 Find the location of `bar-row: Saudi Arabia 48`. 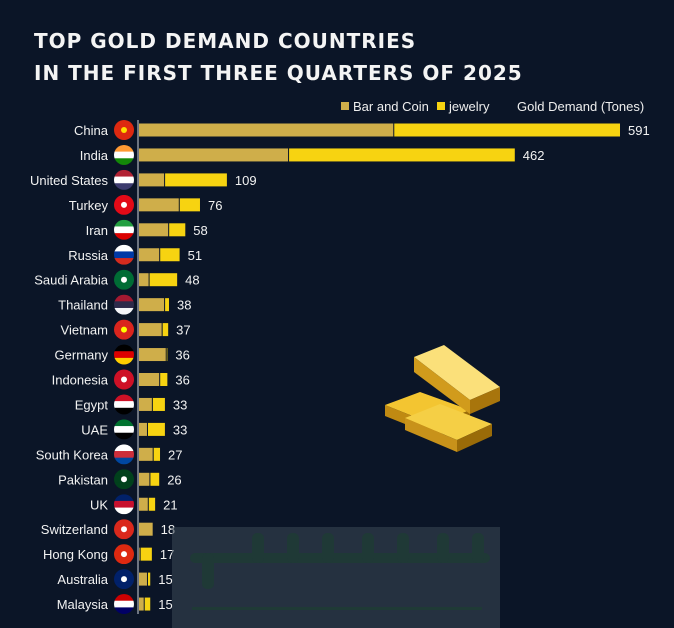

bar-row: Saudi Arabia 48 is located at coordinates (117, 279).